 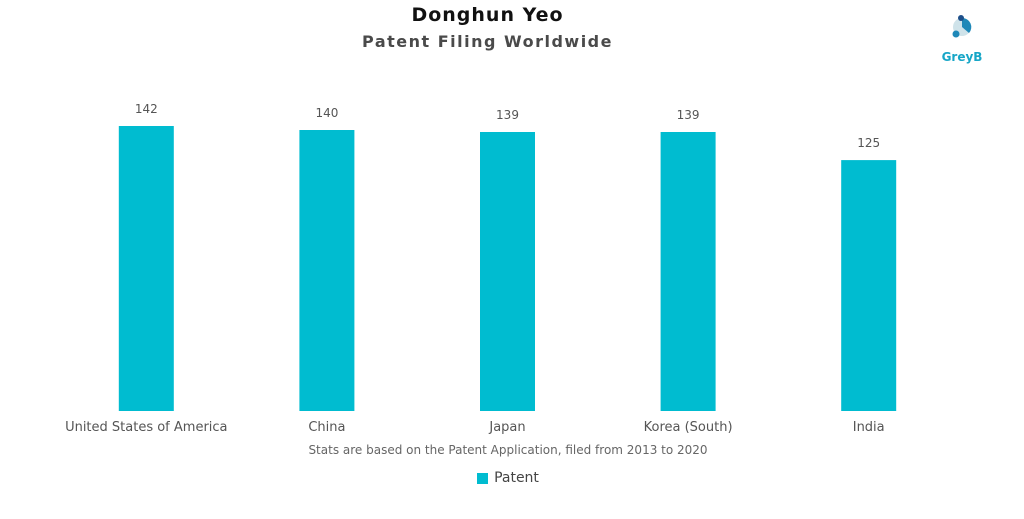 I want to click on greyb-logo: GreyB, so click(x=966, y=38).